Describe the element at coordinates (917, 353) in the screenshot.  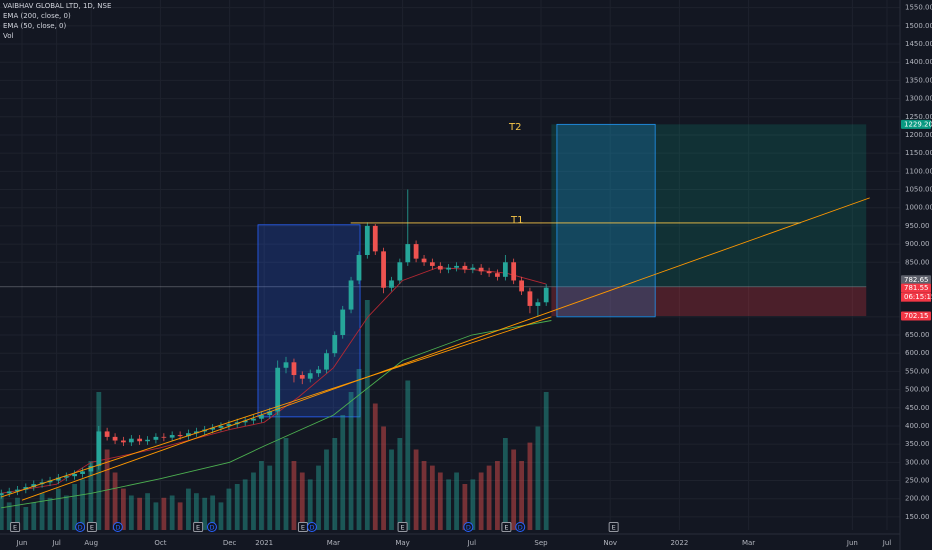
I see `y-tick-label: 600.00` at that location.